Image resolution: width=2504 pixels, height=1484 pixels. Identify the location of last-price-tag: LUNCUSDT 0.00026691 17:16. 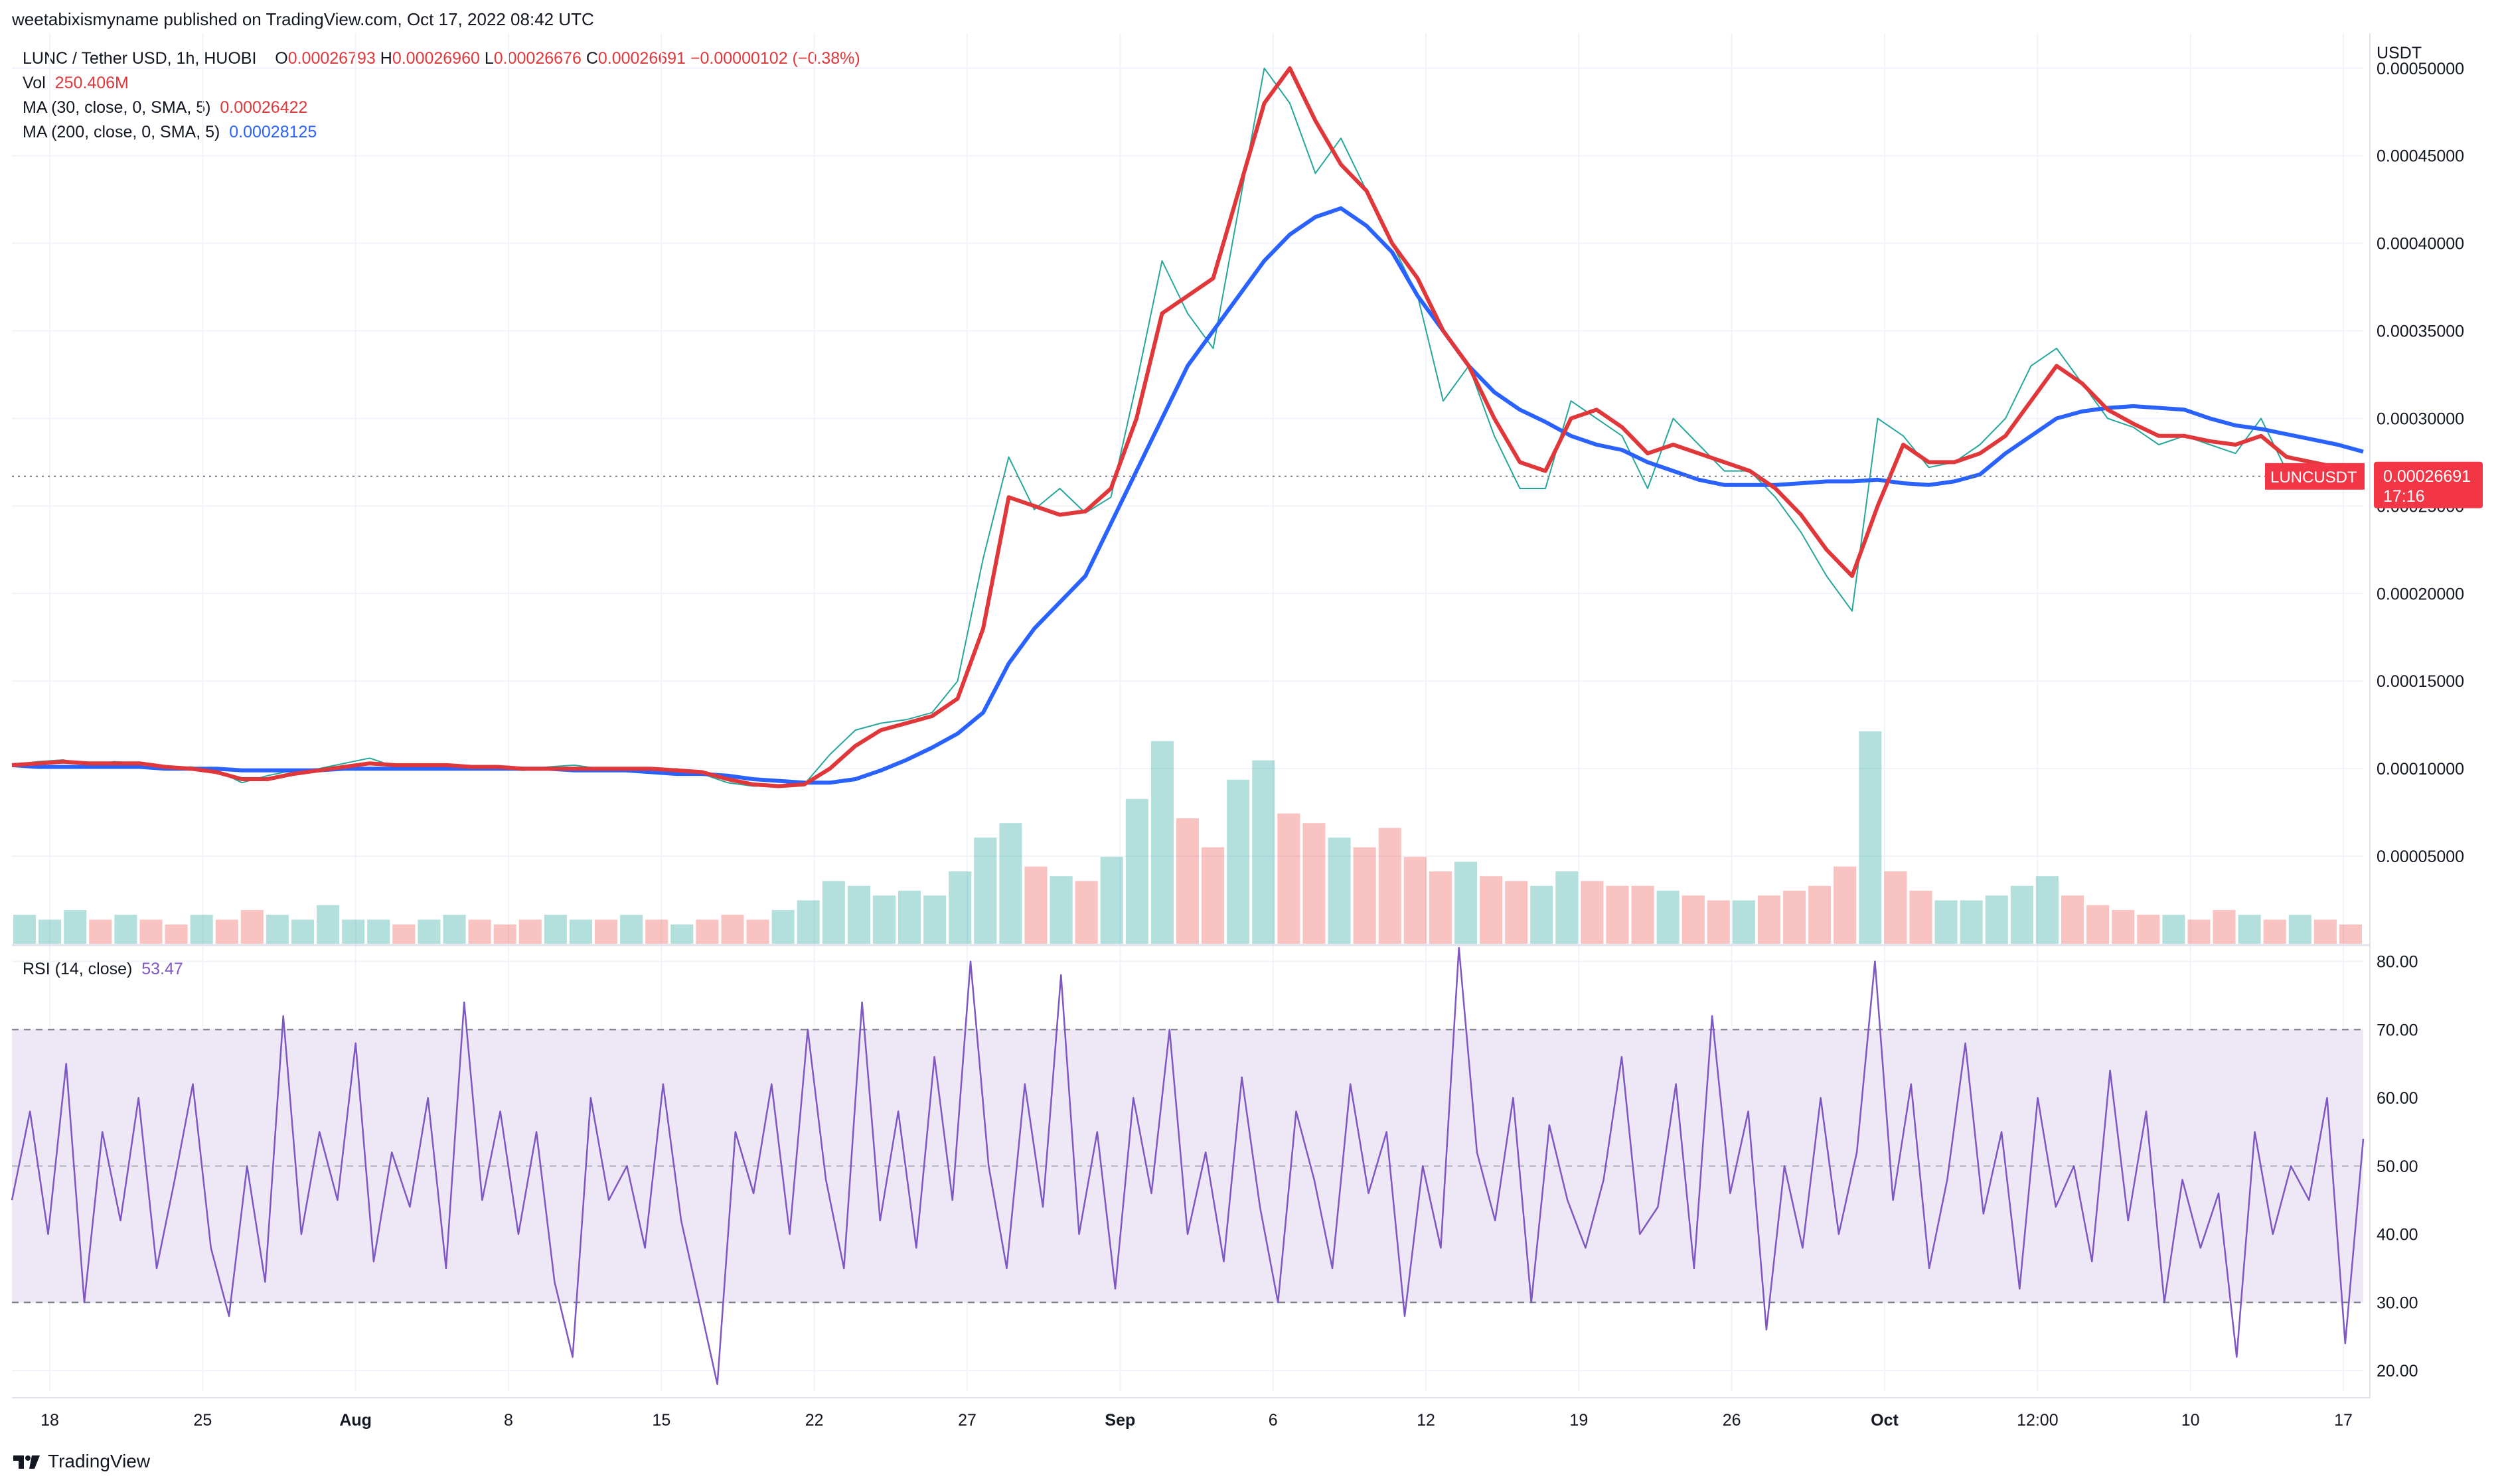
(2374, 484).